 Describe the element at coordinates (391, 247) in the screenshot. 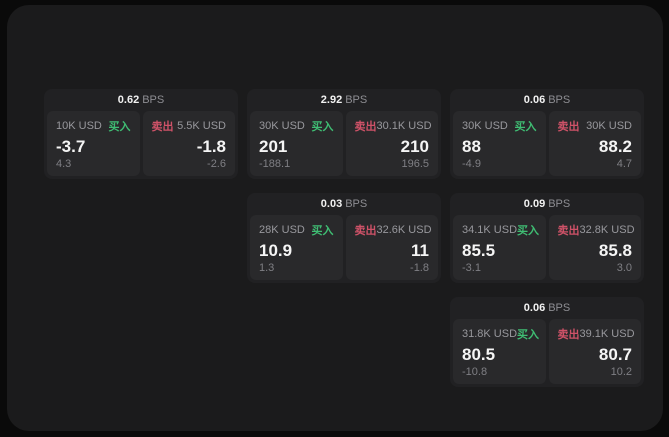

I see `sell-quote-panel: 卖出 32.6K USD 11 -1.8` at that location.